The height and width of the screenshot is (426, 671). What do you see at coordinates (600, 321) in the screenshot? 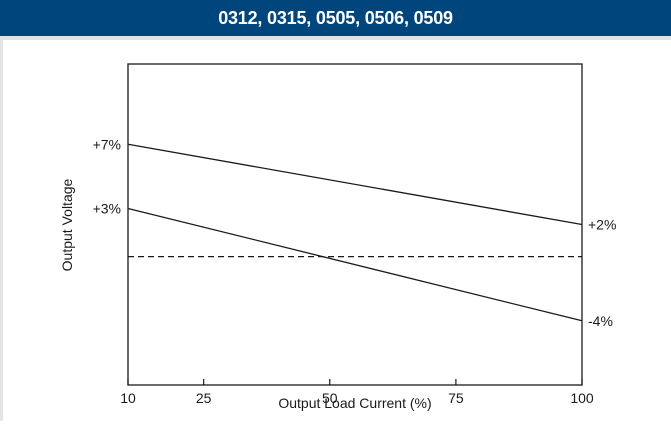
I see `series-end-label: -4%` at bounding box center [600, 321].